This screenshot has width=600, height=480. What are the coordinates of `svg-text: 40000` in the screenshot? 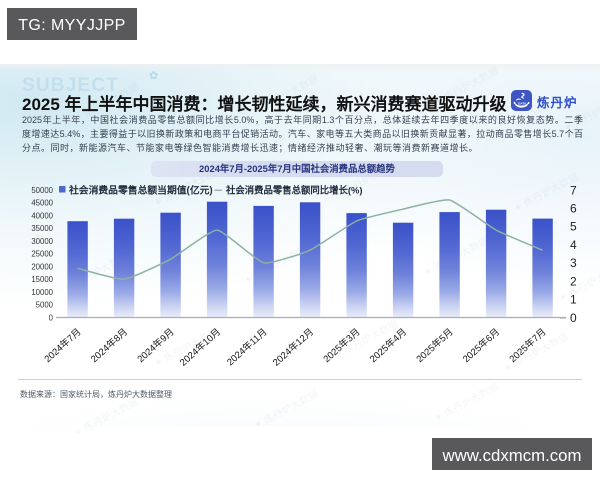 It's located at (42, 215).